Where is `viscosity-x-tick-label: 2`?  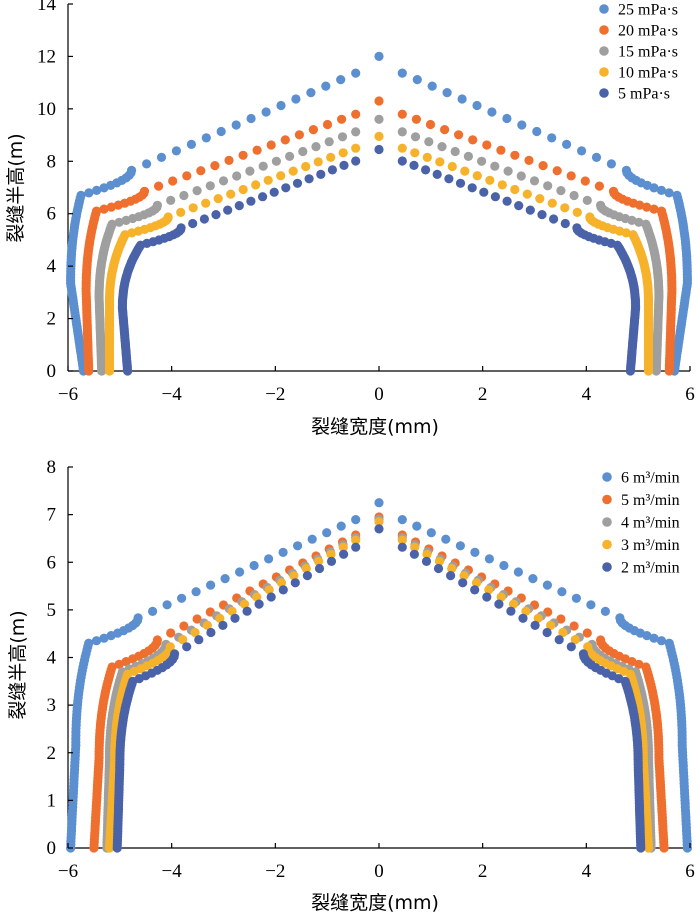 viscosity-x-tick-label: 2 is located at coordinates (483, 394).